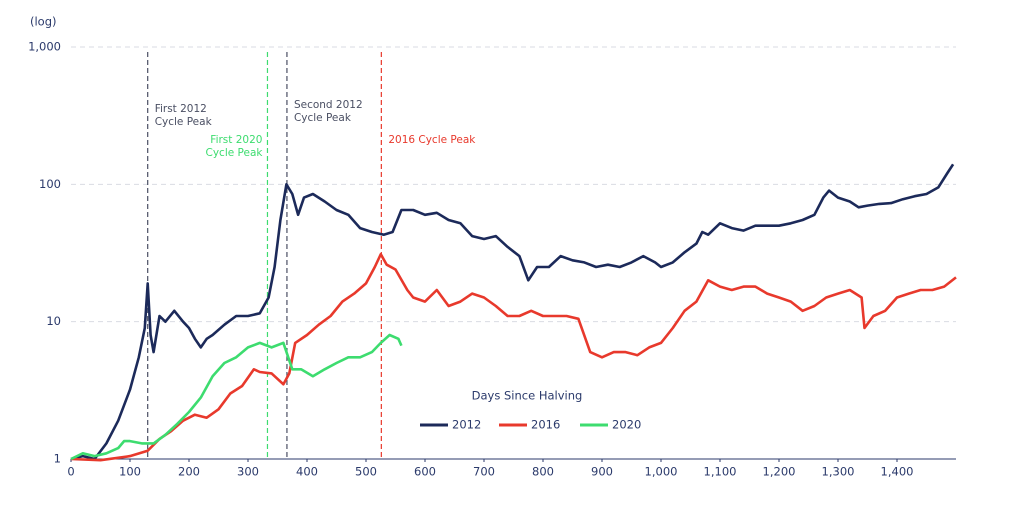 This screenshot has height=524, width=1024. I want to click on y-tick-label: 1,000, so click(44, 47).